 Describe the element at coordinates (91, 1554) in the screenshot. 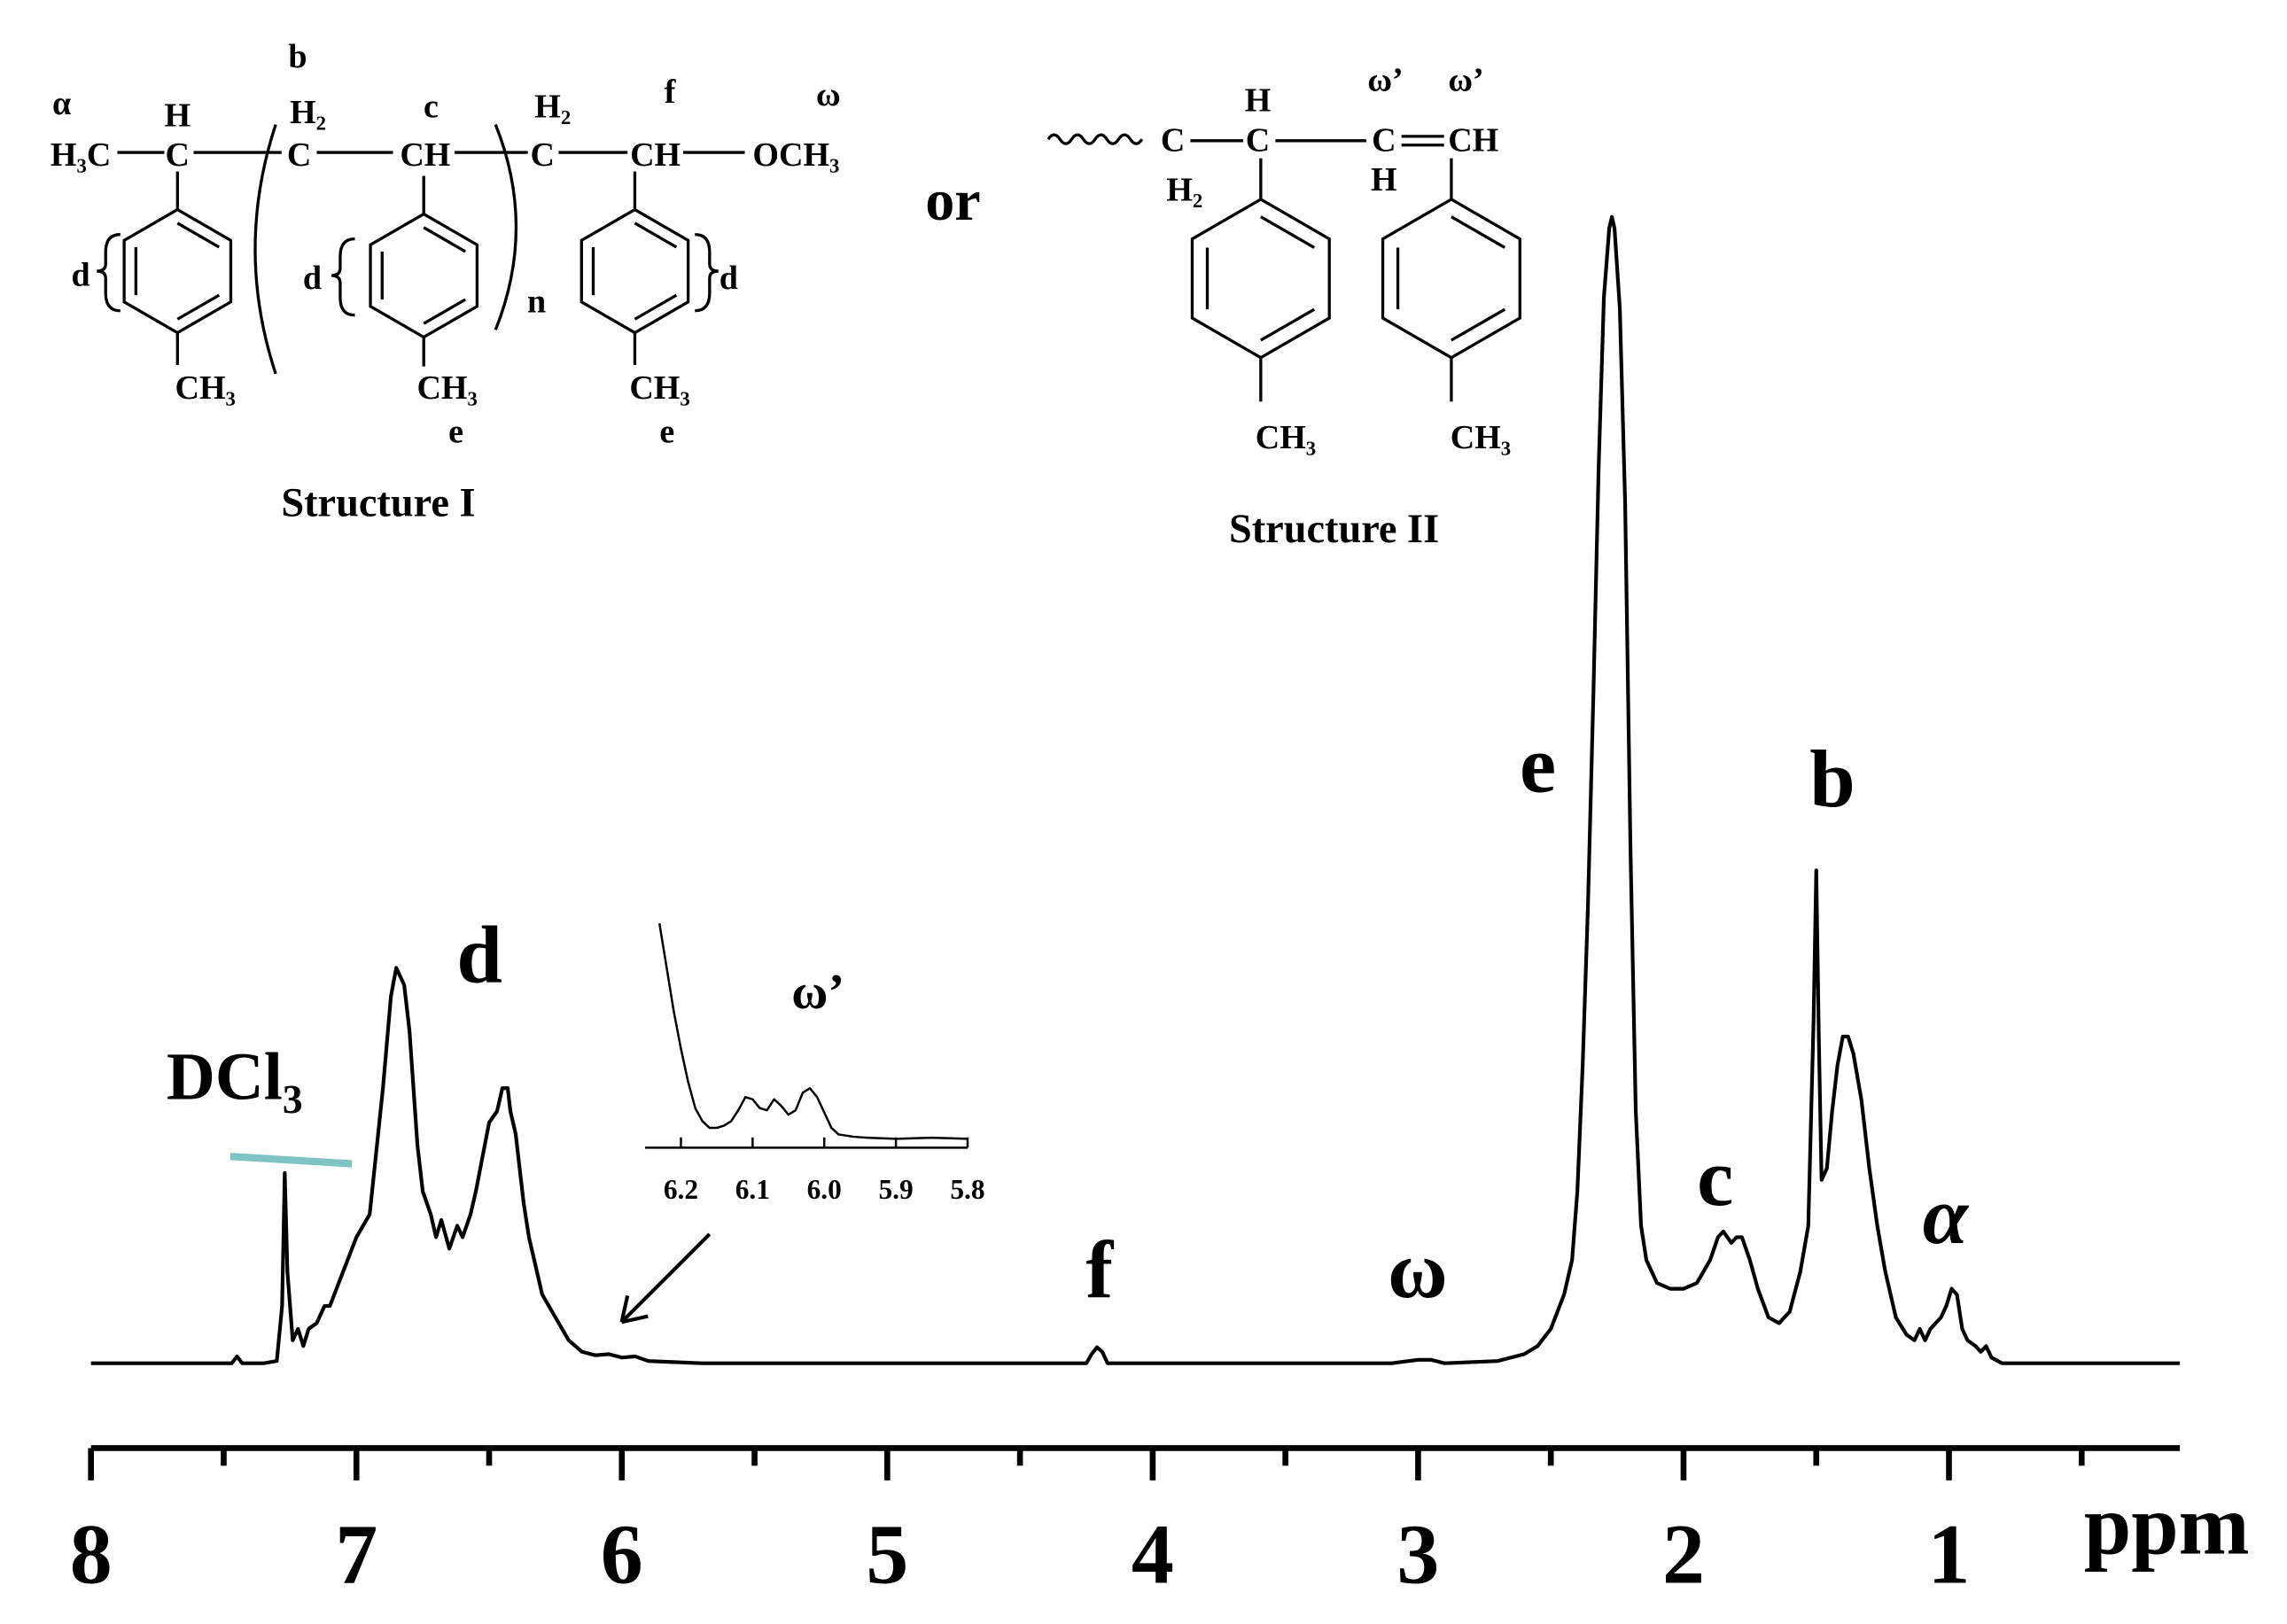

I see `x-tick-label: 8` at that location.